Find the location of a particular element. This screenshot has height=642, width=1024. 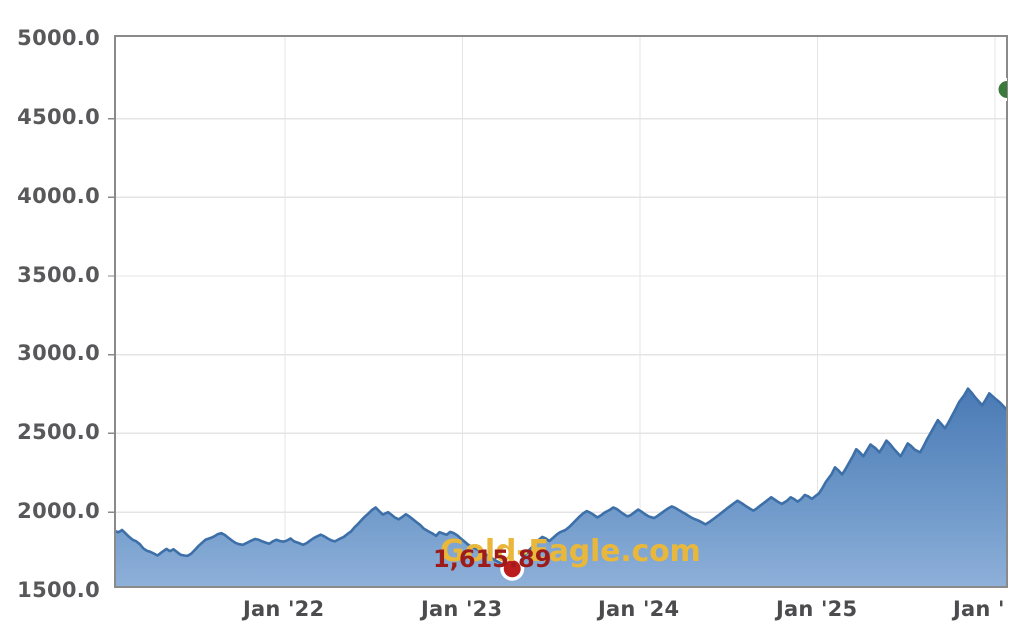

y-tick-label-3000: 3000.0 is located at coordinates (58, 353).